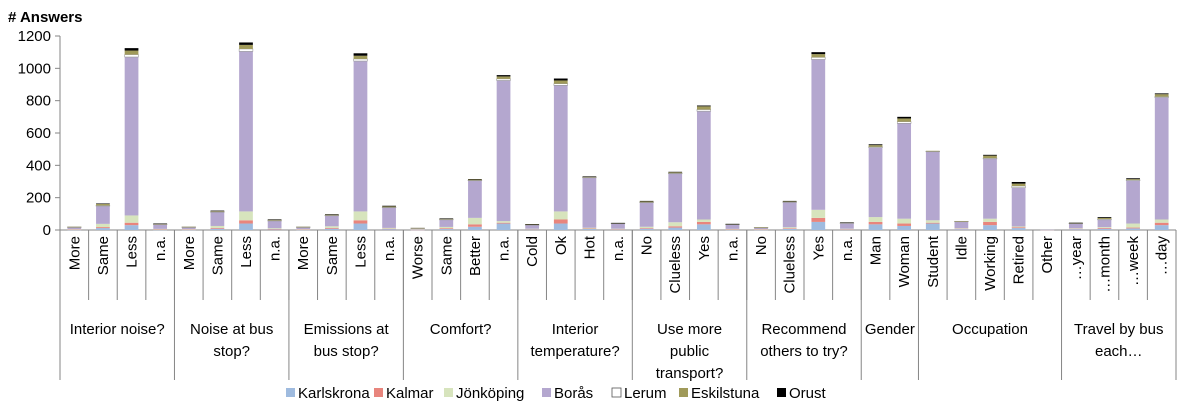  I want to click on legend-label-lerum: Lerum, so click(645, 393).